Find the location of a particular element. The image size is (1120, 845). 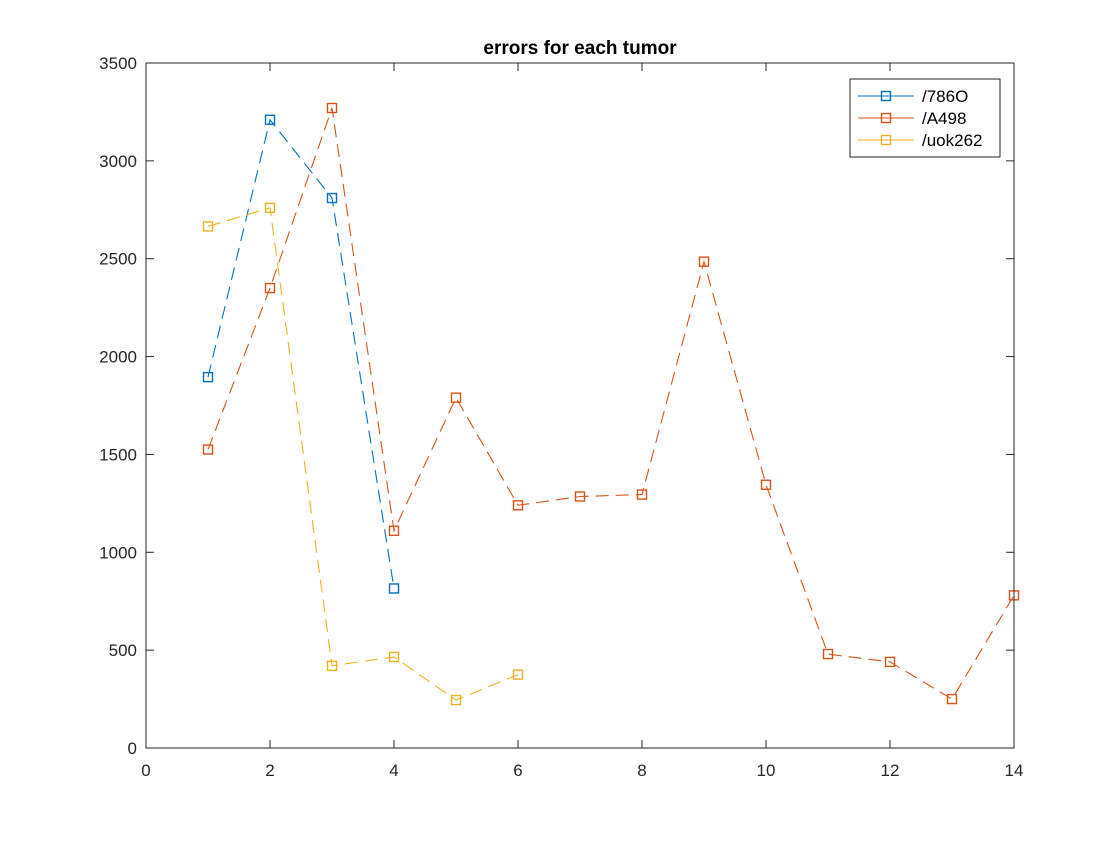

legend-label: /uok262 is located at coordinates (952, 140).